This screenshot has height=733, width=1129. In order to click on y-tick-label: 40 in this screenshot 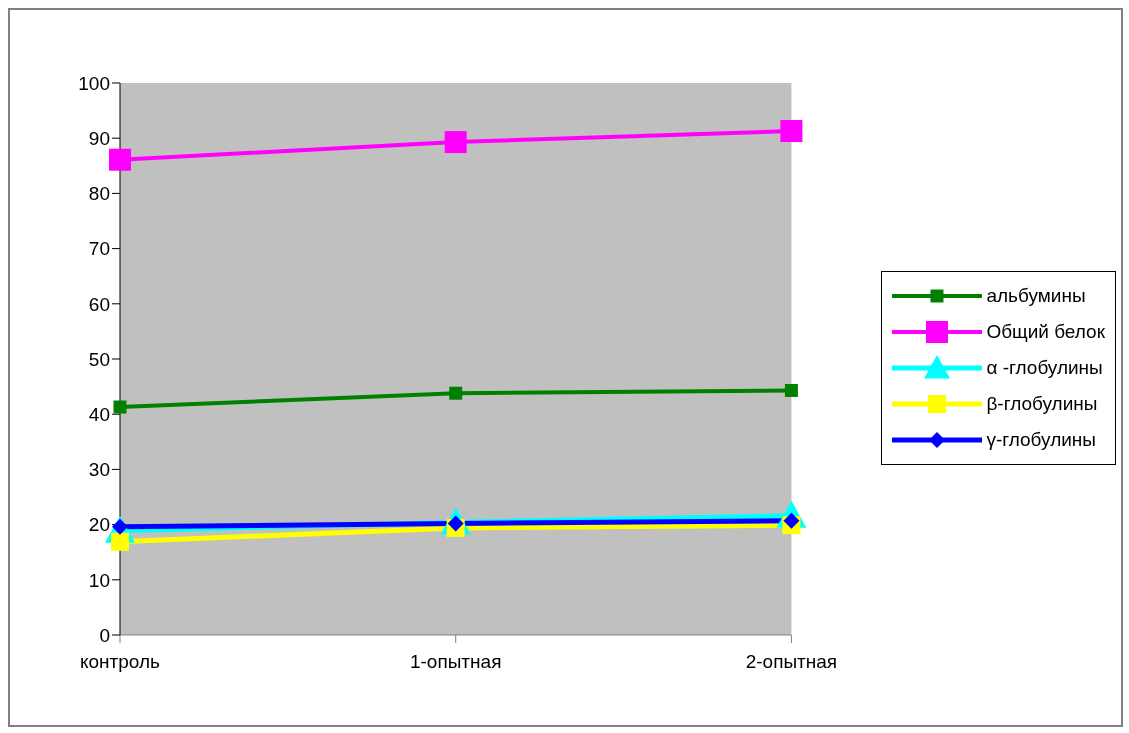, I will do `click(99, 414)`.